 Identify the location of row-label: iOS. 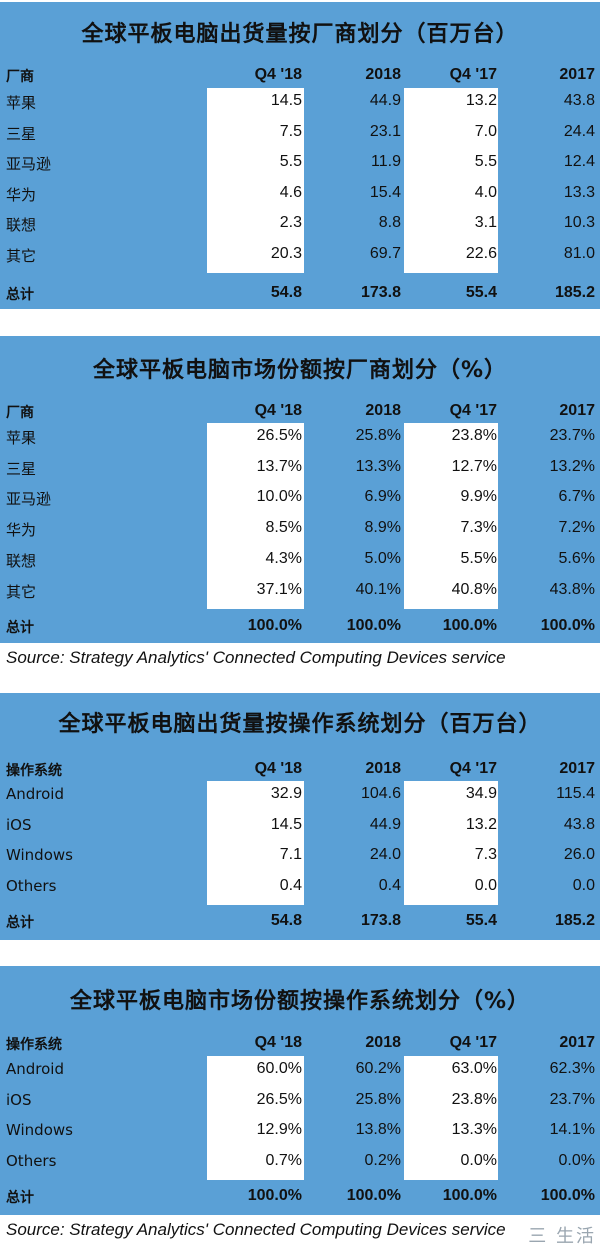
(19, 824).